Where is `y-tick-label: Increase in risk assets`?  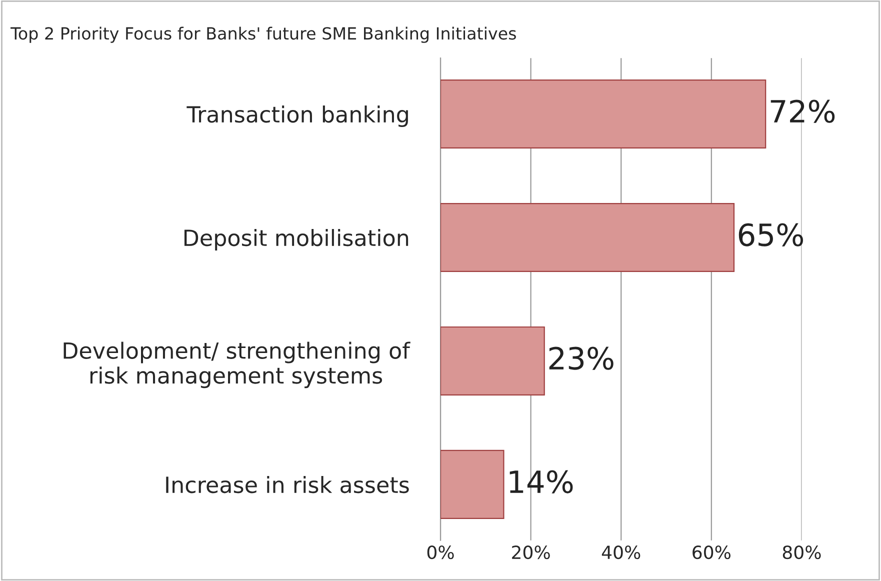 y-tick-label: Increase in risk assets is located at coordinates (287, 485).